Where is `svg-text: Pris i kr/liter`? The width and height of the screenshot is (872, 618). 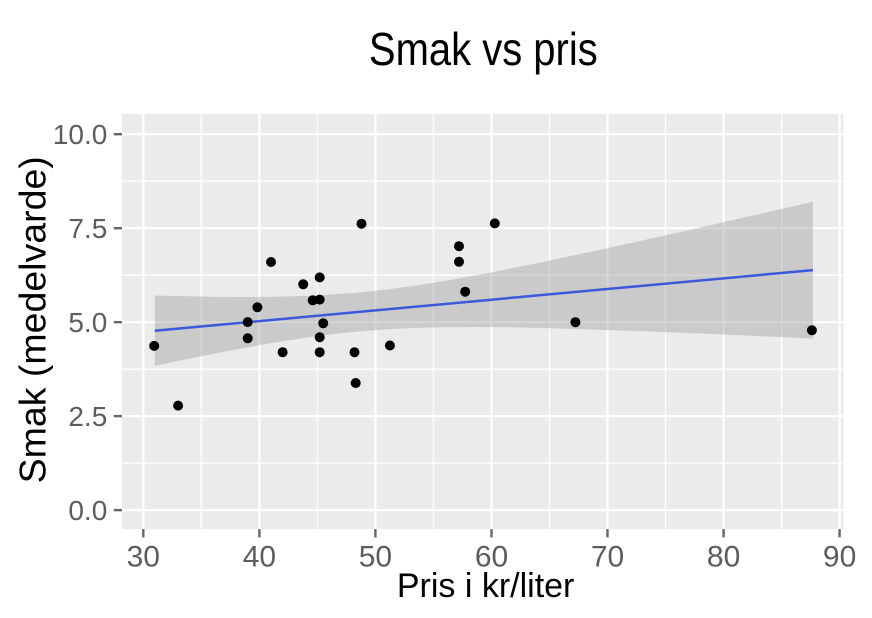 svg-text: Pris i kr/liter is located at coordinates (486, 586).